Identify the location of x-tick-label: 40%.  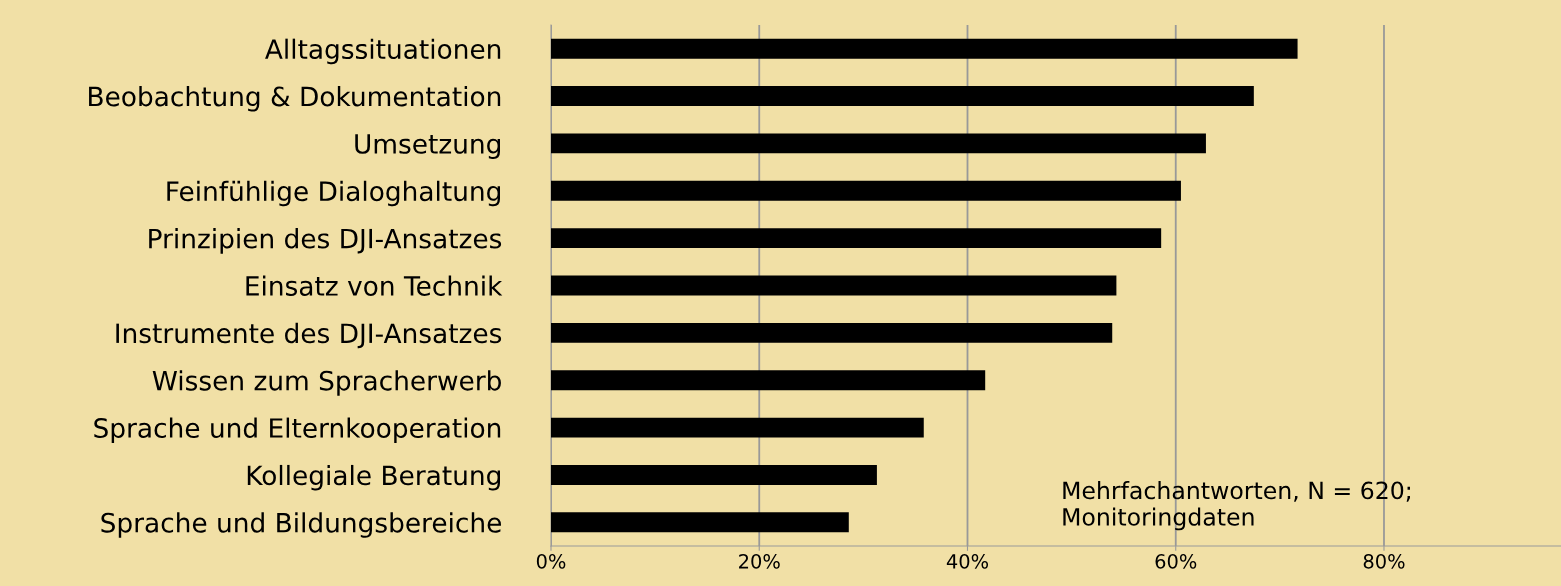
(967, 561).